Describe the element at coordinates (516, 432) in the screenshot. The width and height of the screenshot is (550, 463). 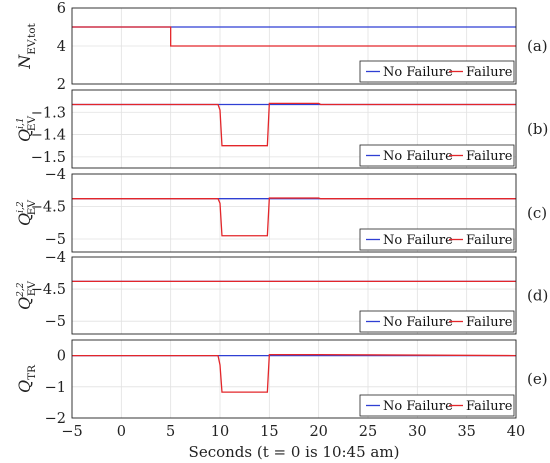
I see `x-tick-label: 40` at that location.